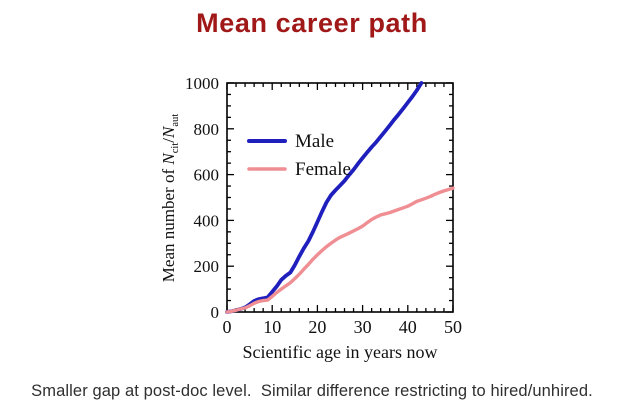 The image size is (624, 415). What do you see at coordinates (323, 169) in the screenshot?
I see `legend-label-female: Female` at bounding box center [323, 169].